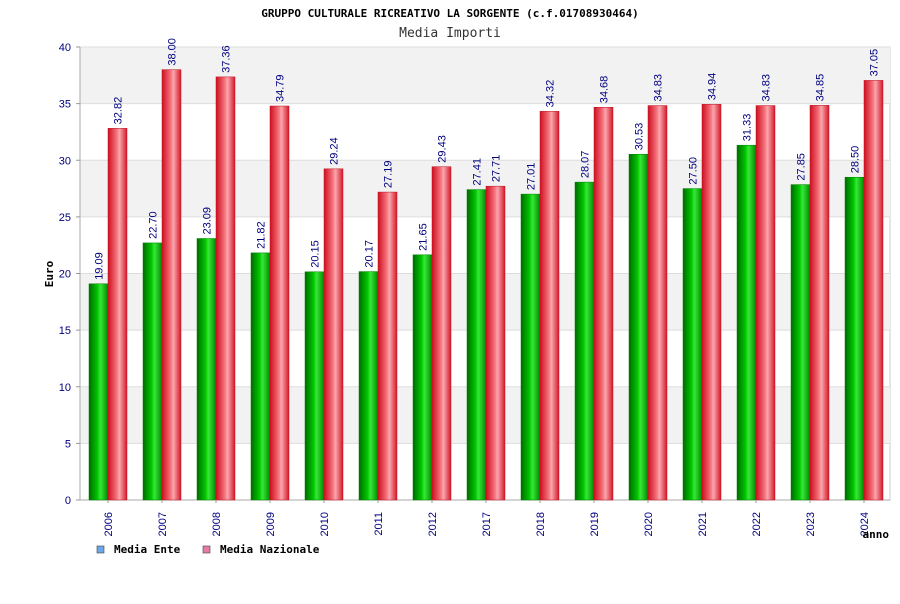 The image size is (900, 604). Describe the element at coordinates (379, 524) in the screenshot. I see `x-tick-label: 2011` at that location.